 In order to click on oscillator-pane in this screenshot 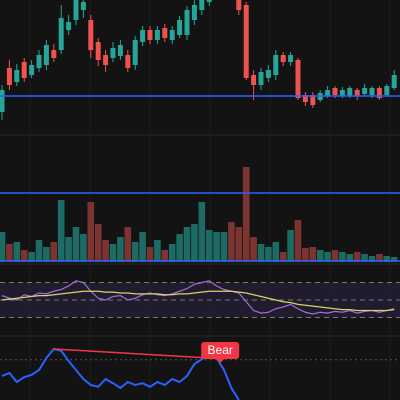, I will do `click(200, 373)`.